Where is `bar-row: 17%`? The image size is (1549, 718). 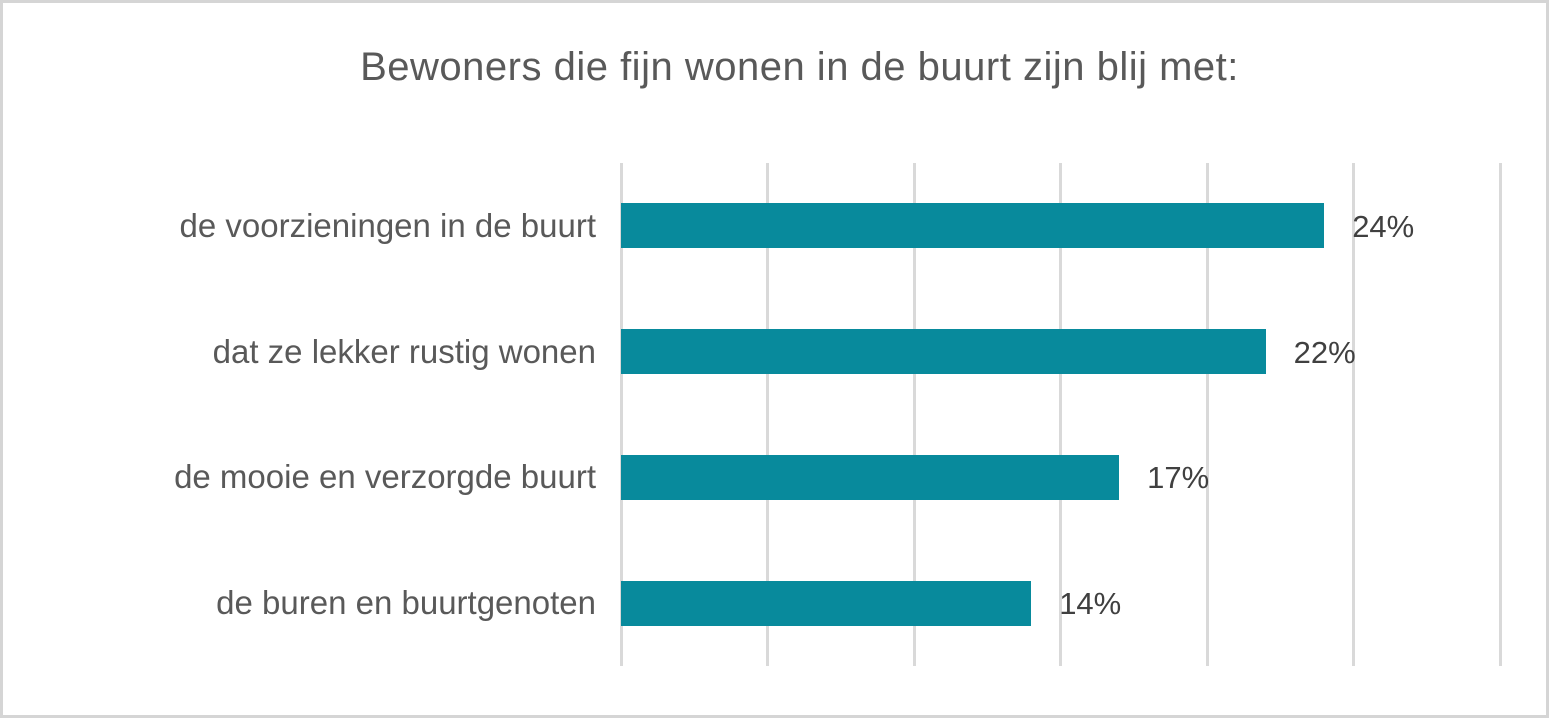
bar-row: 17% is located at coordinates (1060, 478).